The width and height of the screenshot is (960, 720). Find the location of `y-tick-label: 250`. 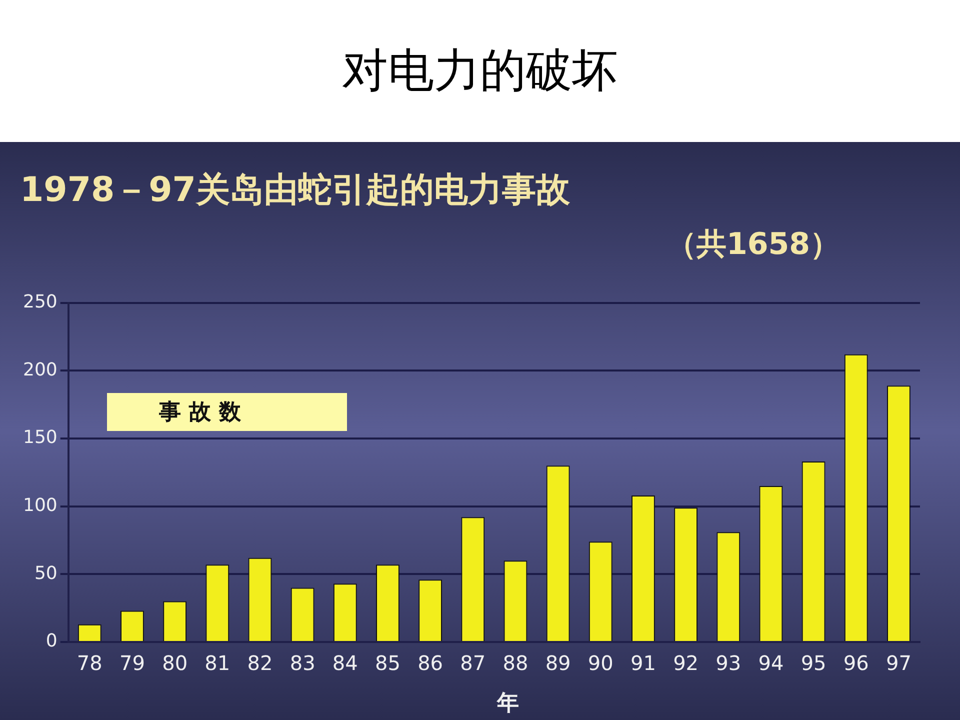

y-tick-label: 250 is located at coordinates (40, 301).